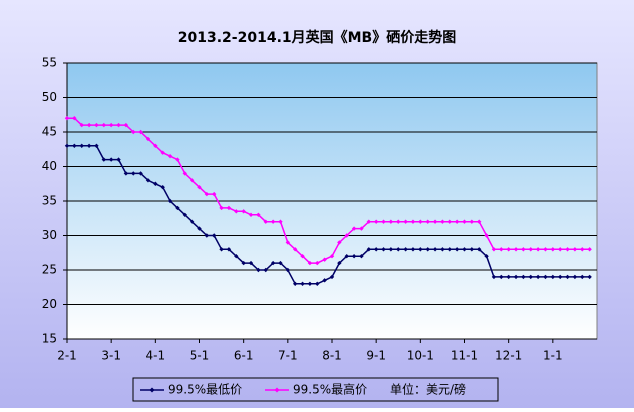  What do you see at coordinates (49, 97) in the screenshot?
I see `y-tick-label: 50` at bounding box center [49, 97].